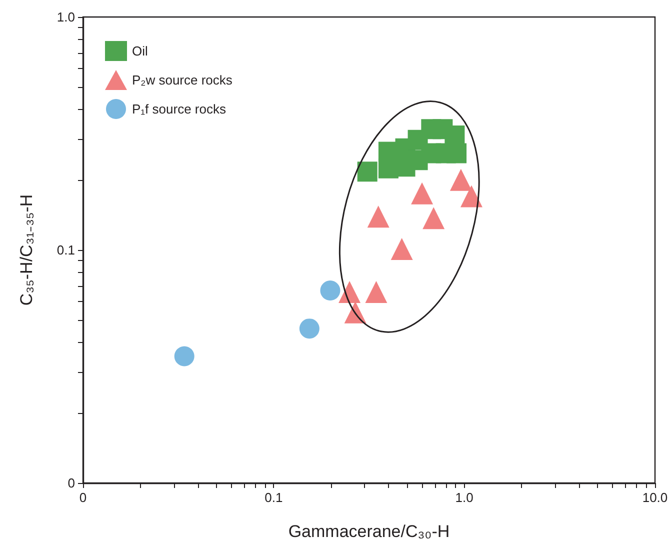  What do you see at coordinates (655, 497) in the screenshot?
I see `x-tick-label: 10.0` at bounding box center [655, 497].